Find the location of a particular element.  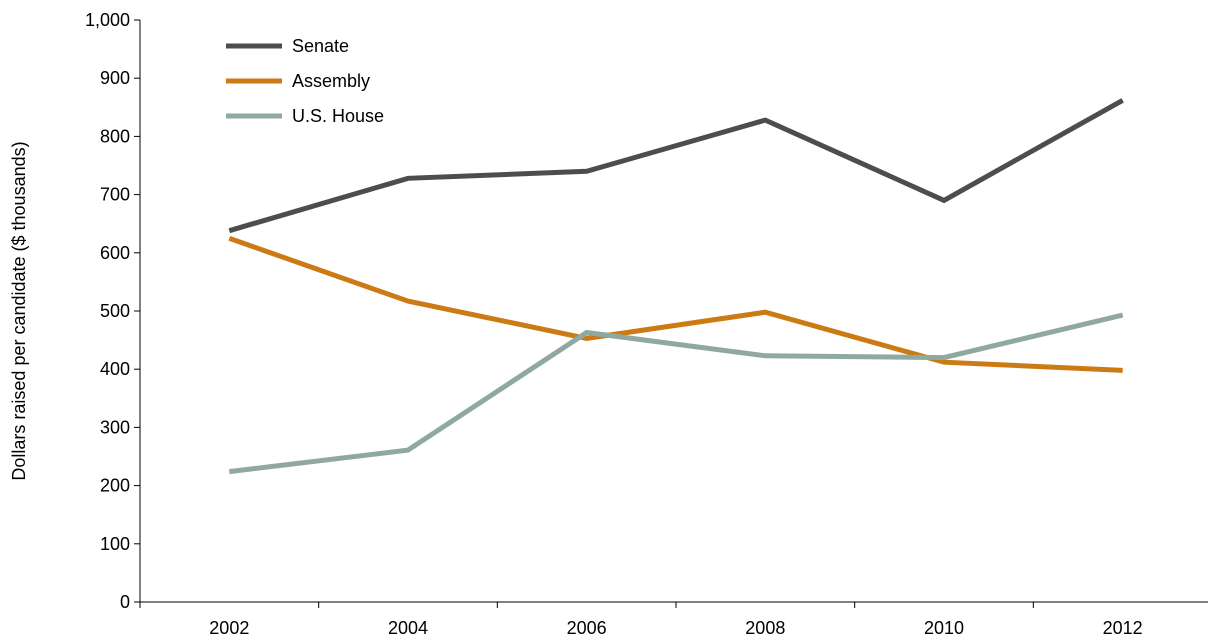

y-tick-label: 100 is located at coordinates (115, 544).